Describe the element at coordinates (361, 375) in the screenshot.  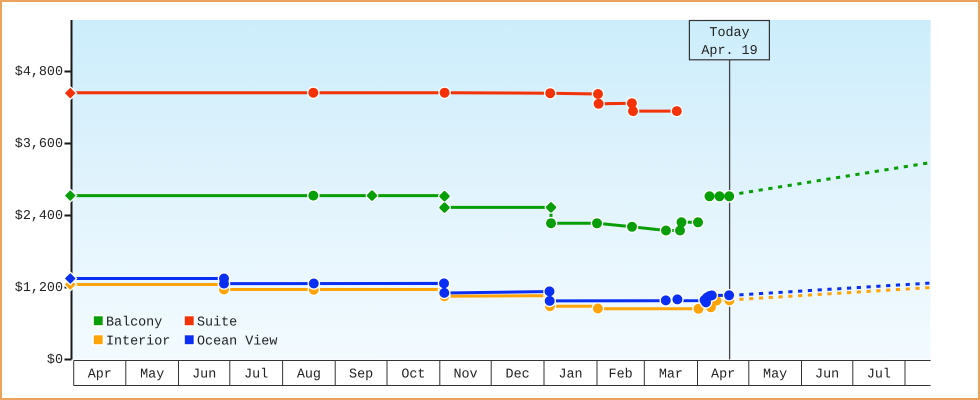
I see `svg-text: Sep` at that location.